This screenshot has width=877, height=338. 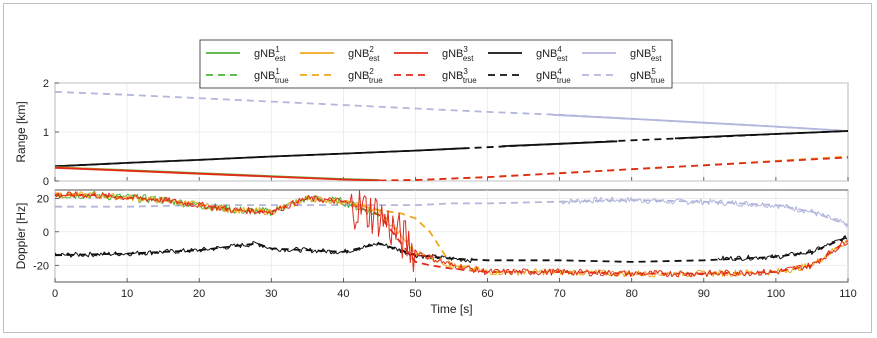 What do you see at coordinates (55, 294) in the screenshot?
I see `doppler-xtick-label-0: 0` at bounding box center [55, 294].